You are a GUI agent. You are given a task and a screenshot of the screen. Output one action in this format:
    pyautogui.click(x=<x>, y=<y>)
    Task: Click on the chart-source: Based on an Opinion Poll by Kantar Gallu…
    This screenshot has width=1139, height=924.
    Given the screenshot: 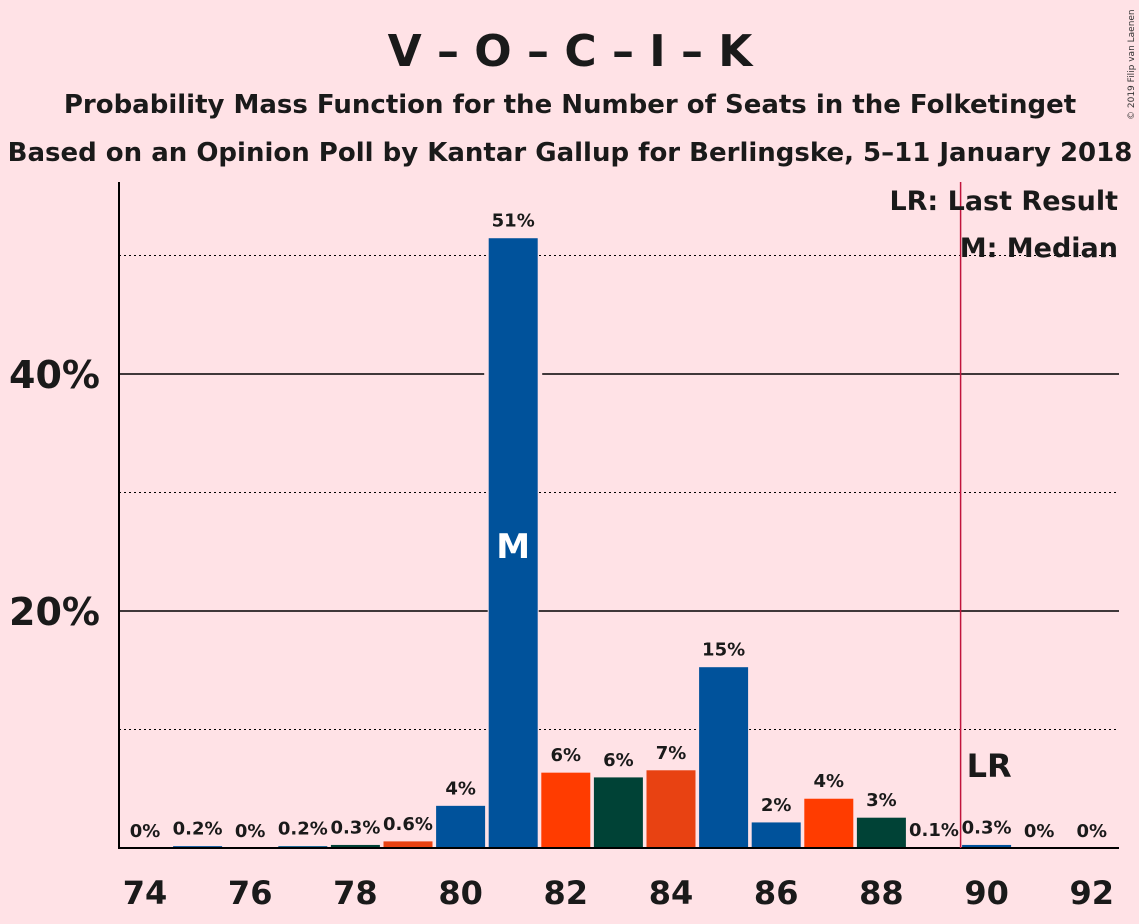 What is the action you would take?
    pyautogui.click(x=570, y=153)
    